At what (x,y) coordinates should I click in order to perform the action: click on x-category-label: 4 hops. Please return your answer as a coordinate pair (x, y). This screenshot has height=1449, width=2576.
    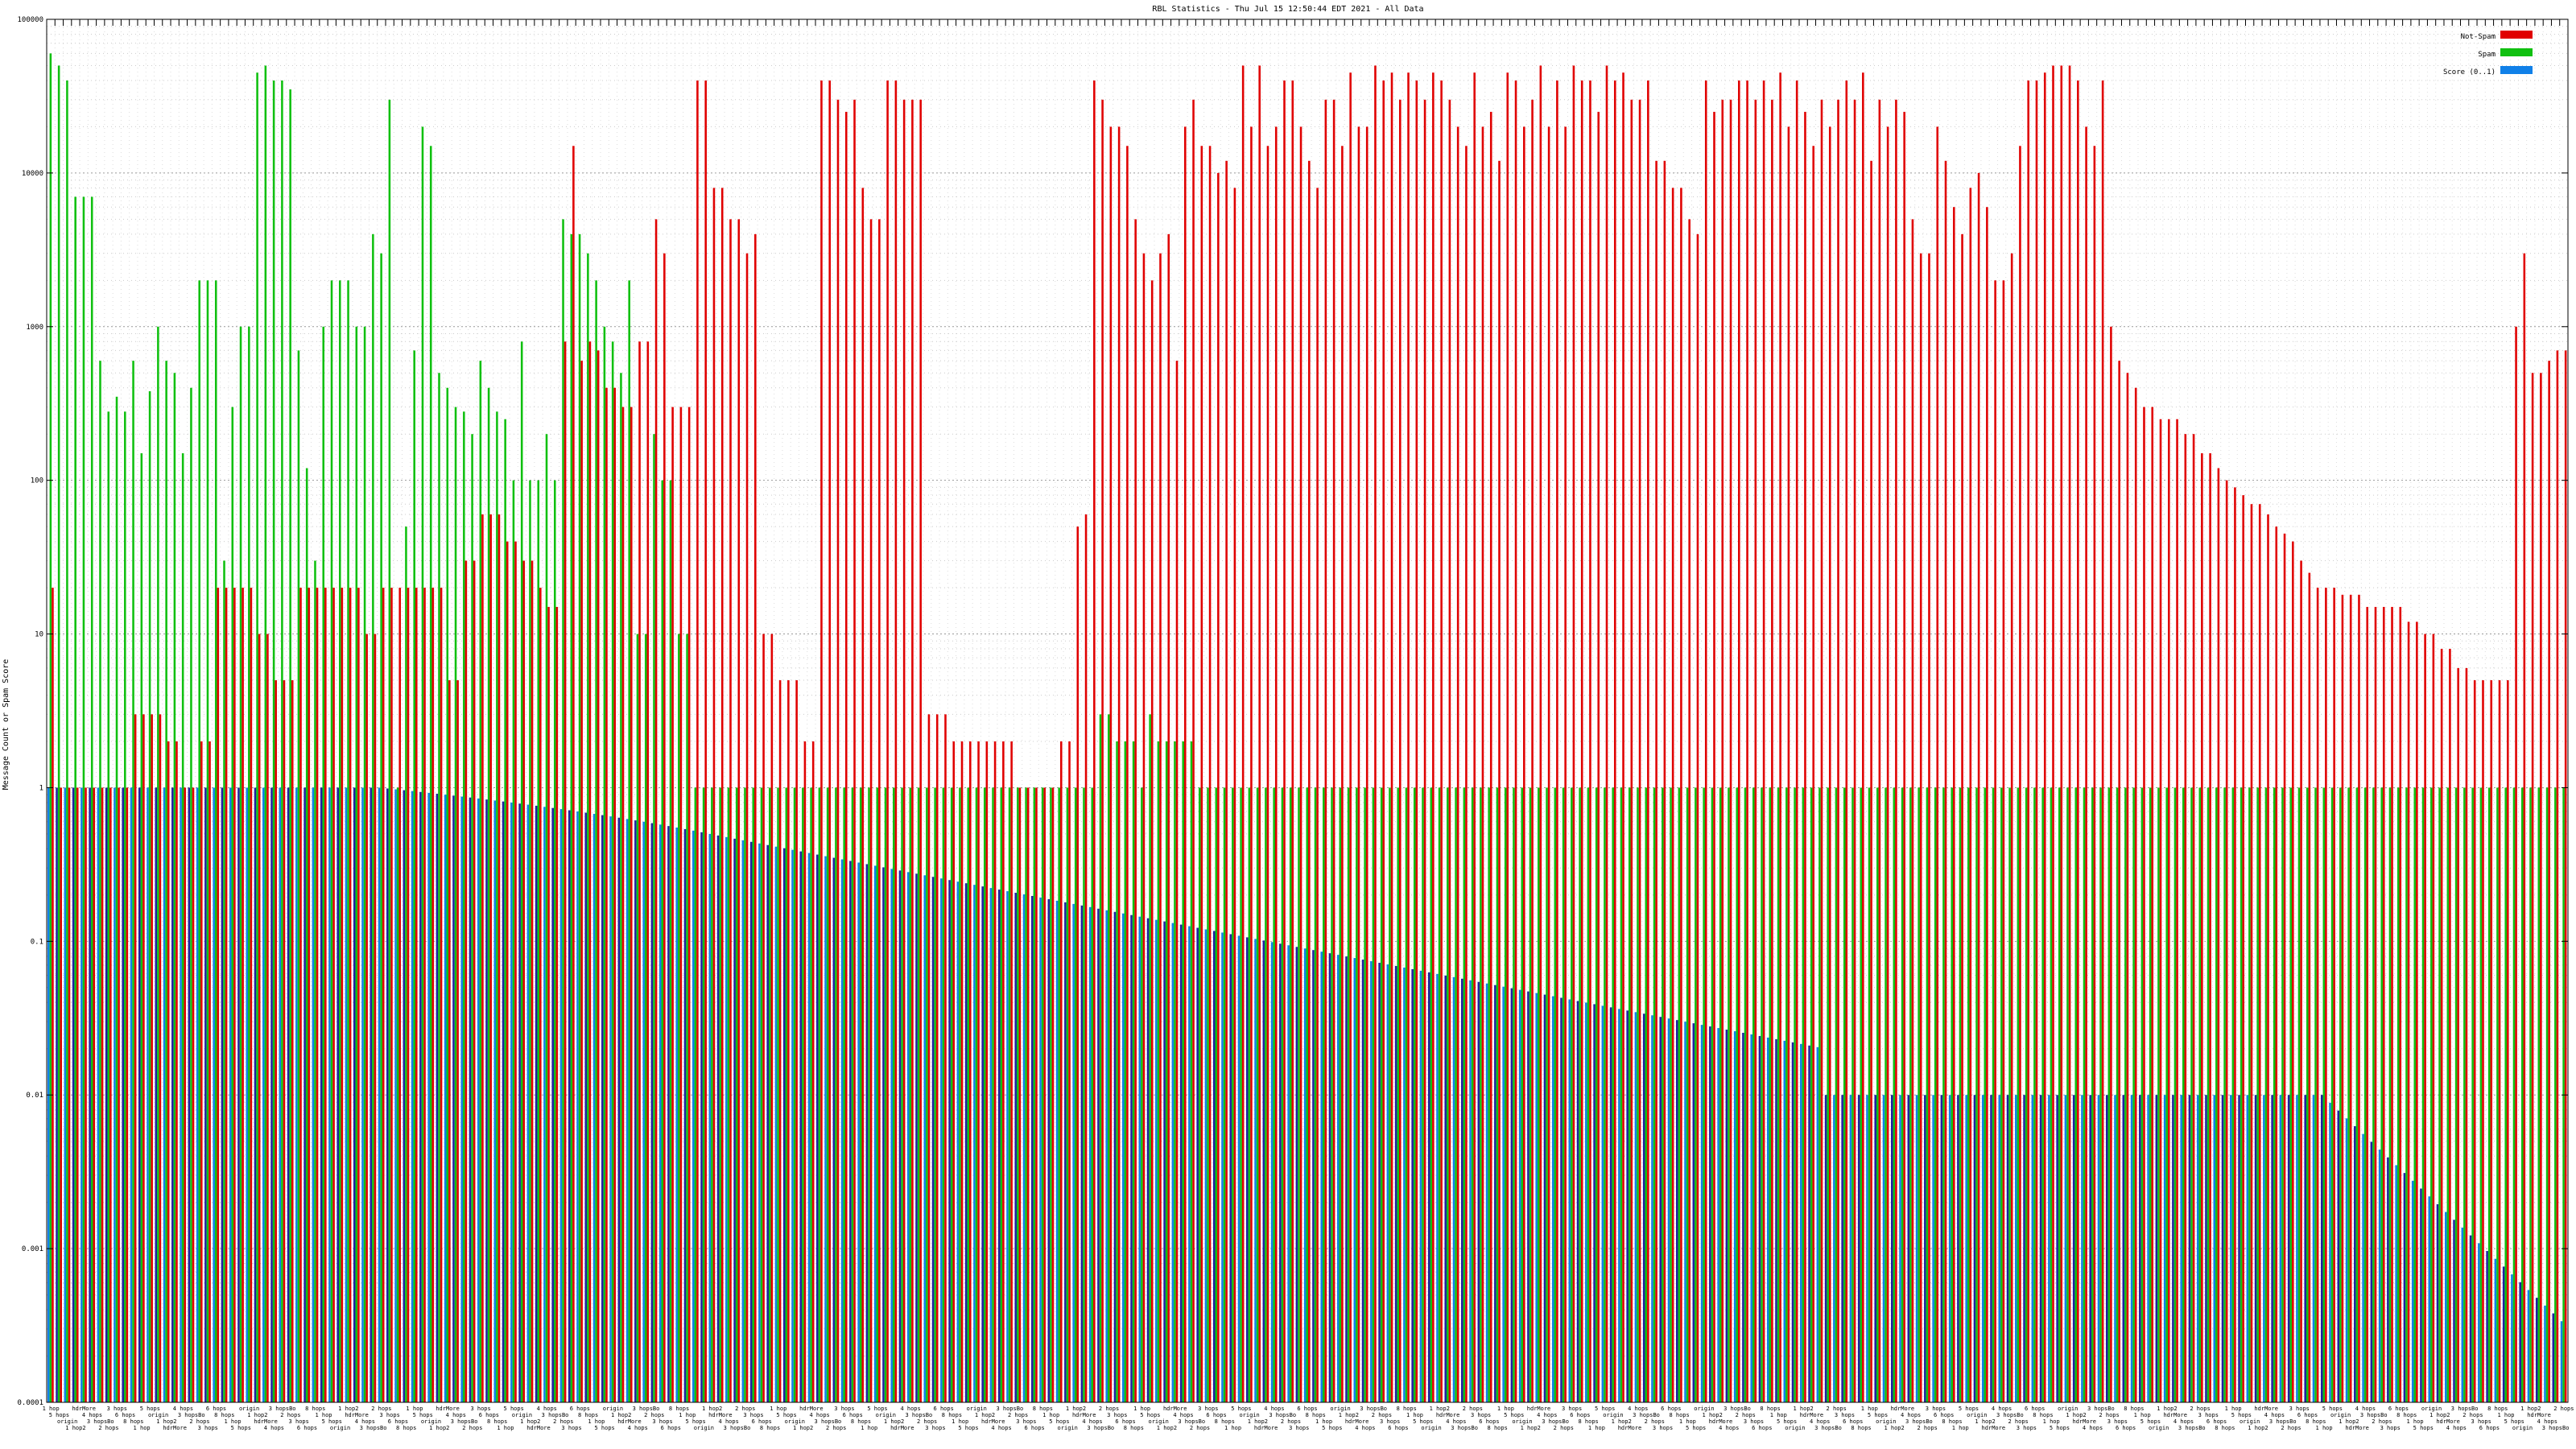
    Looking at the image, I should click on (1274, 1409).